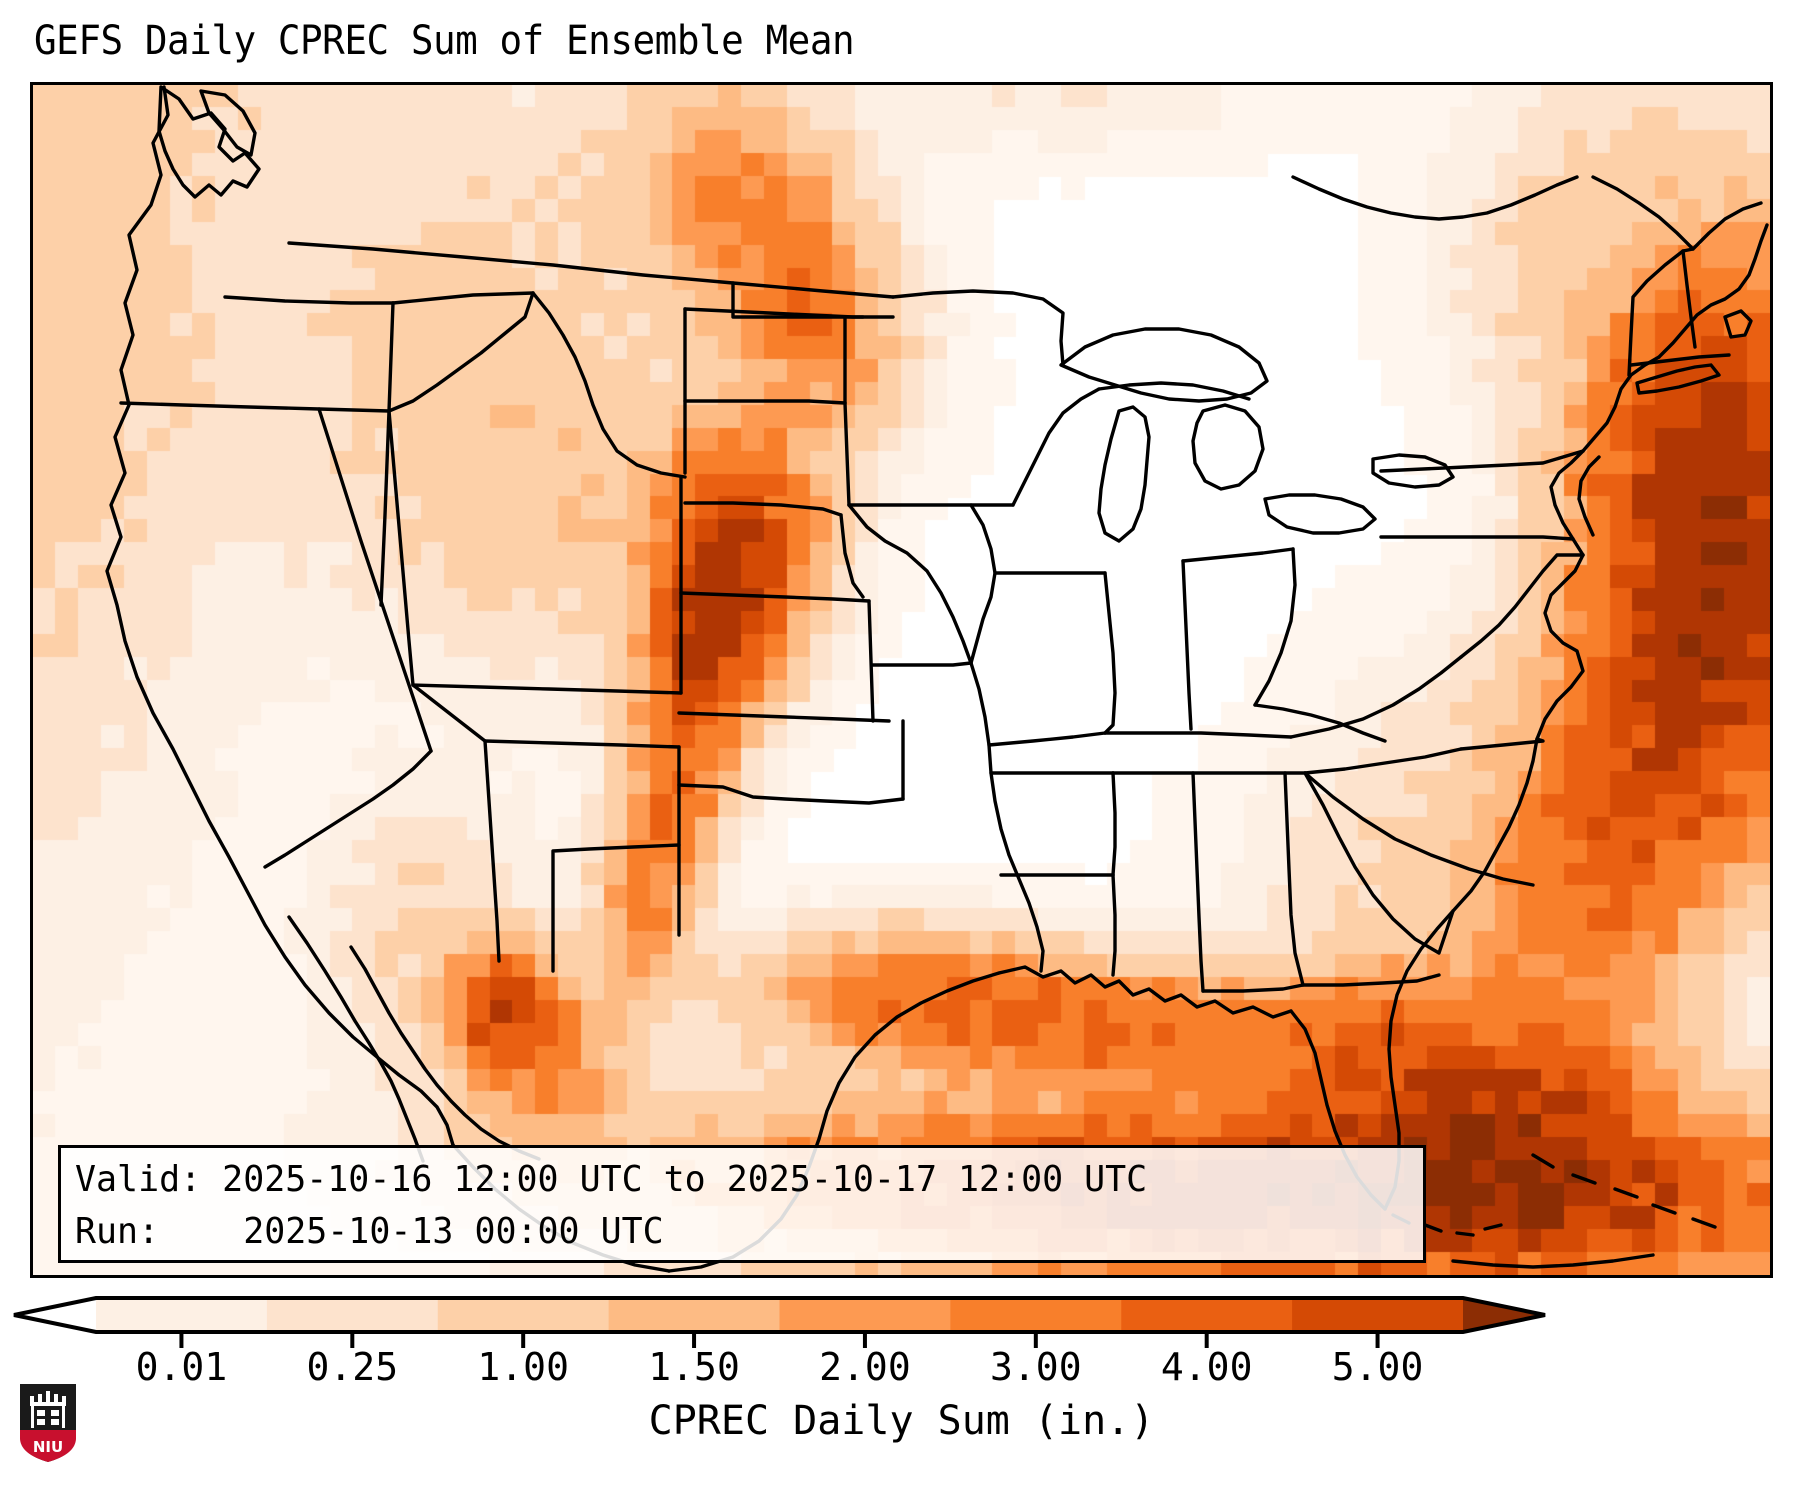 This screenshot has height=1500, width=1803. I want to click on colorbar-tick-label-5: 3.00, so click(1036, 1367).